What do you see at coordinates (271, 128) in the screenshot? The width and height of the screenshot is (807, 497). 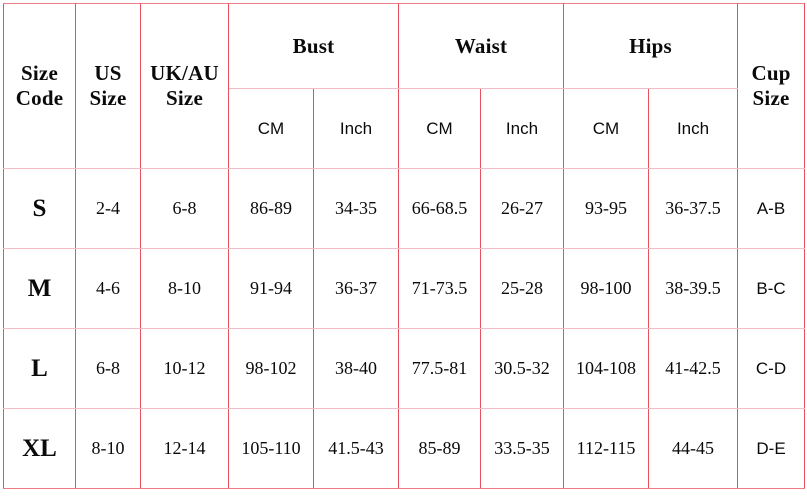 I see `header-bust-cm: CM` at bounding box center [271, 128].